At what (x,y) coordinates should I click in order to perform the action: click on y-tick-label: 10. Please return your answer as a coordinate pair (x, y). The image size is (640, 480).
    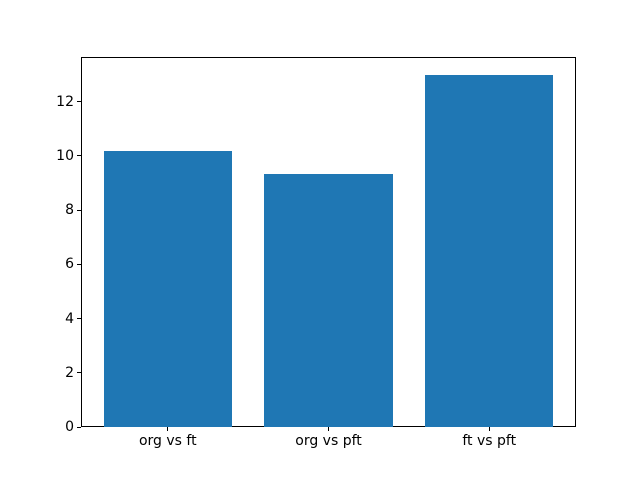
    Looking at the image, I should click on (65, 155).